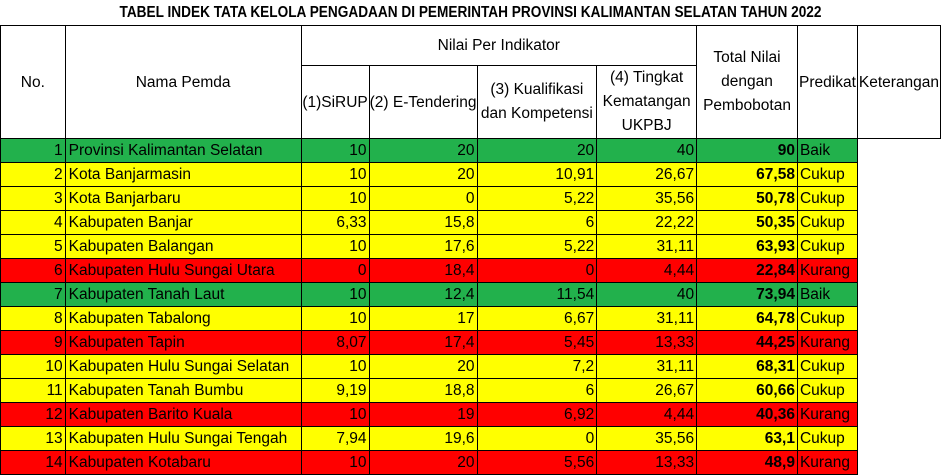  Describe the element at coordinates (537, 222) in the screenshot. I see `row-kualifikasi: 6` at that location.